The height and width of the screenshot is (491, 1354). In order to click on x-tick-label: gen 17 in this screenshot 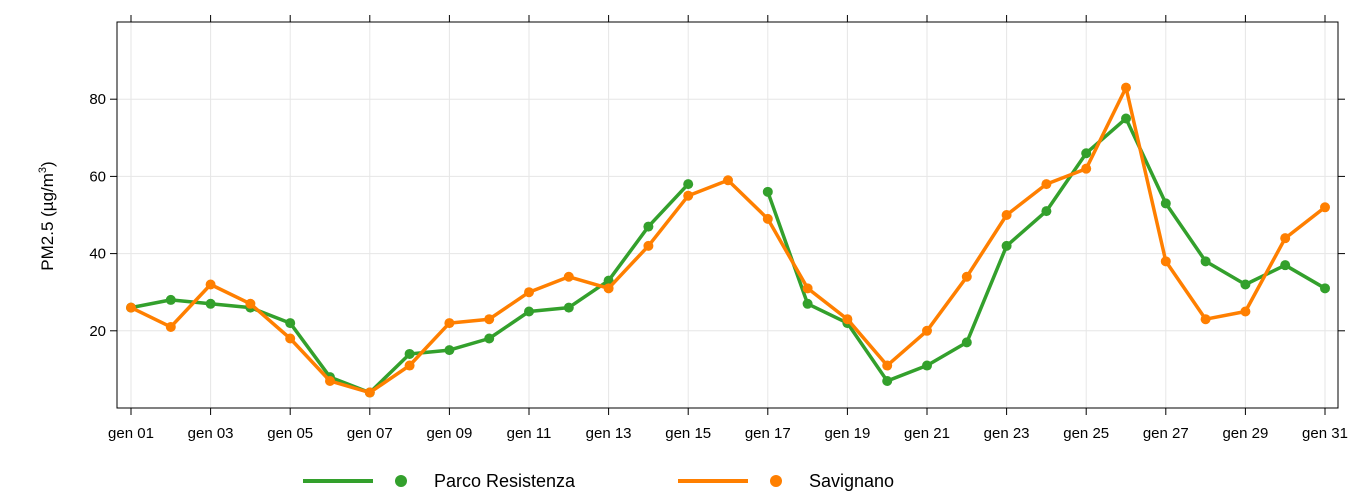, I will do `click(768, 433)`.